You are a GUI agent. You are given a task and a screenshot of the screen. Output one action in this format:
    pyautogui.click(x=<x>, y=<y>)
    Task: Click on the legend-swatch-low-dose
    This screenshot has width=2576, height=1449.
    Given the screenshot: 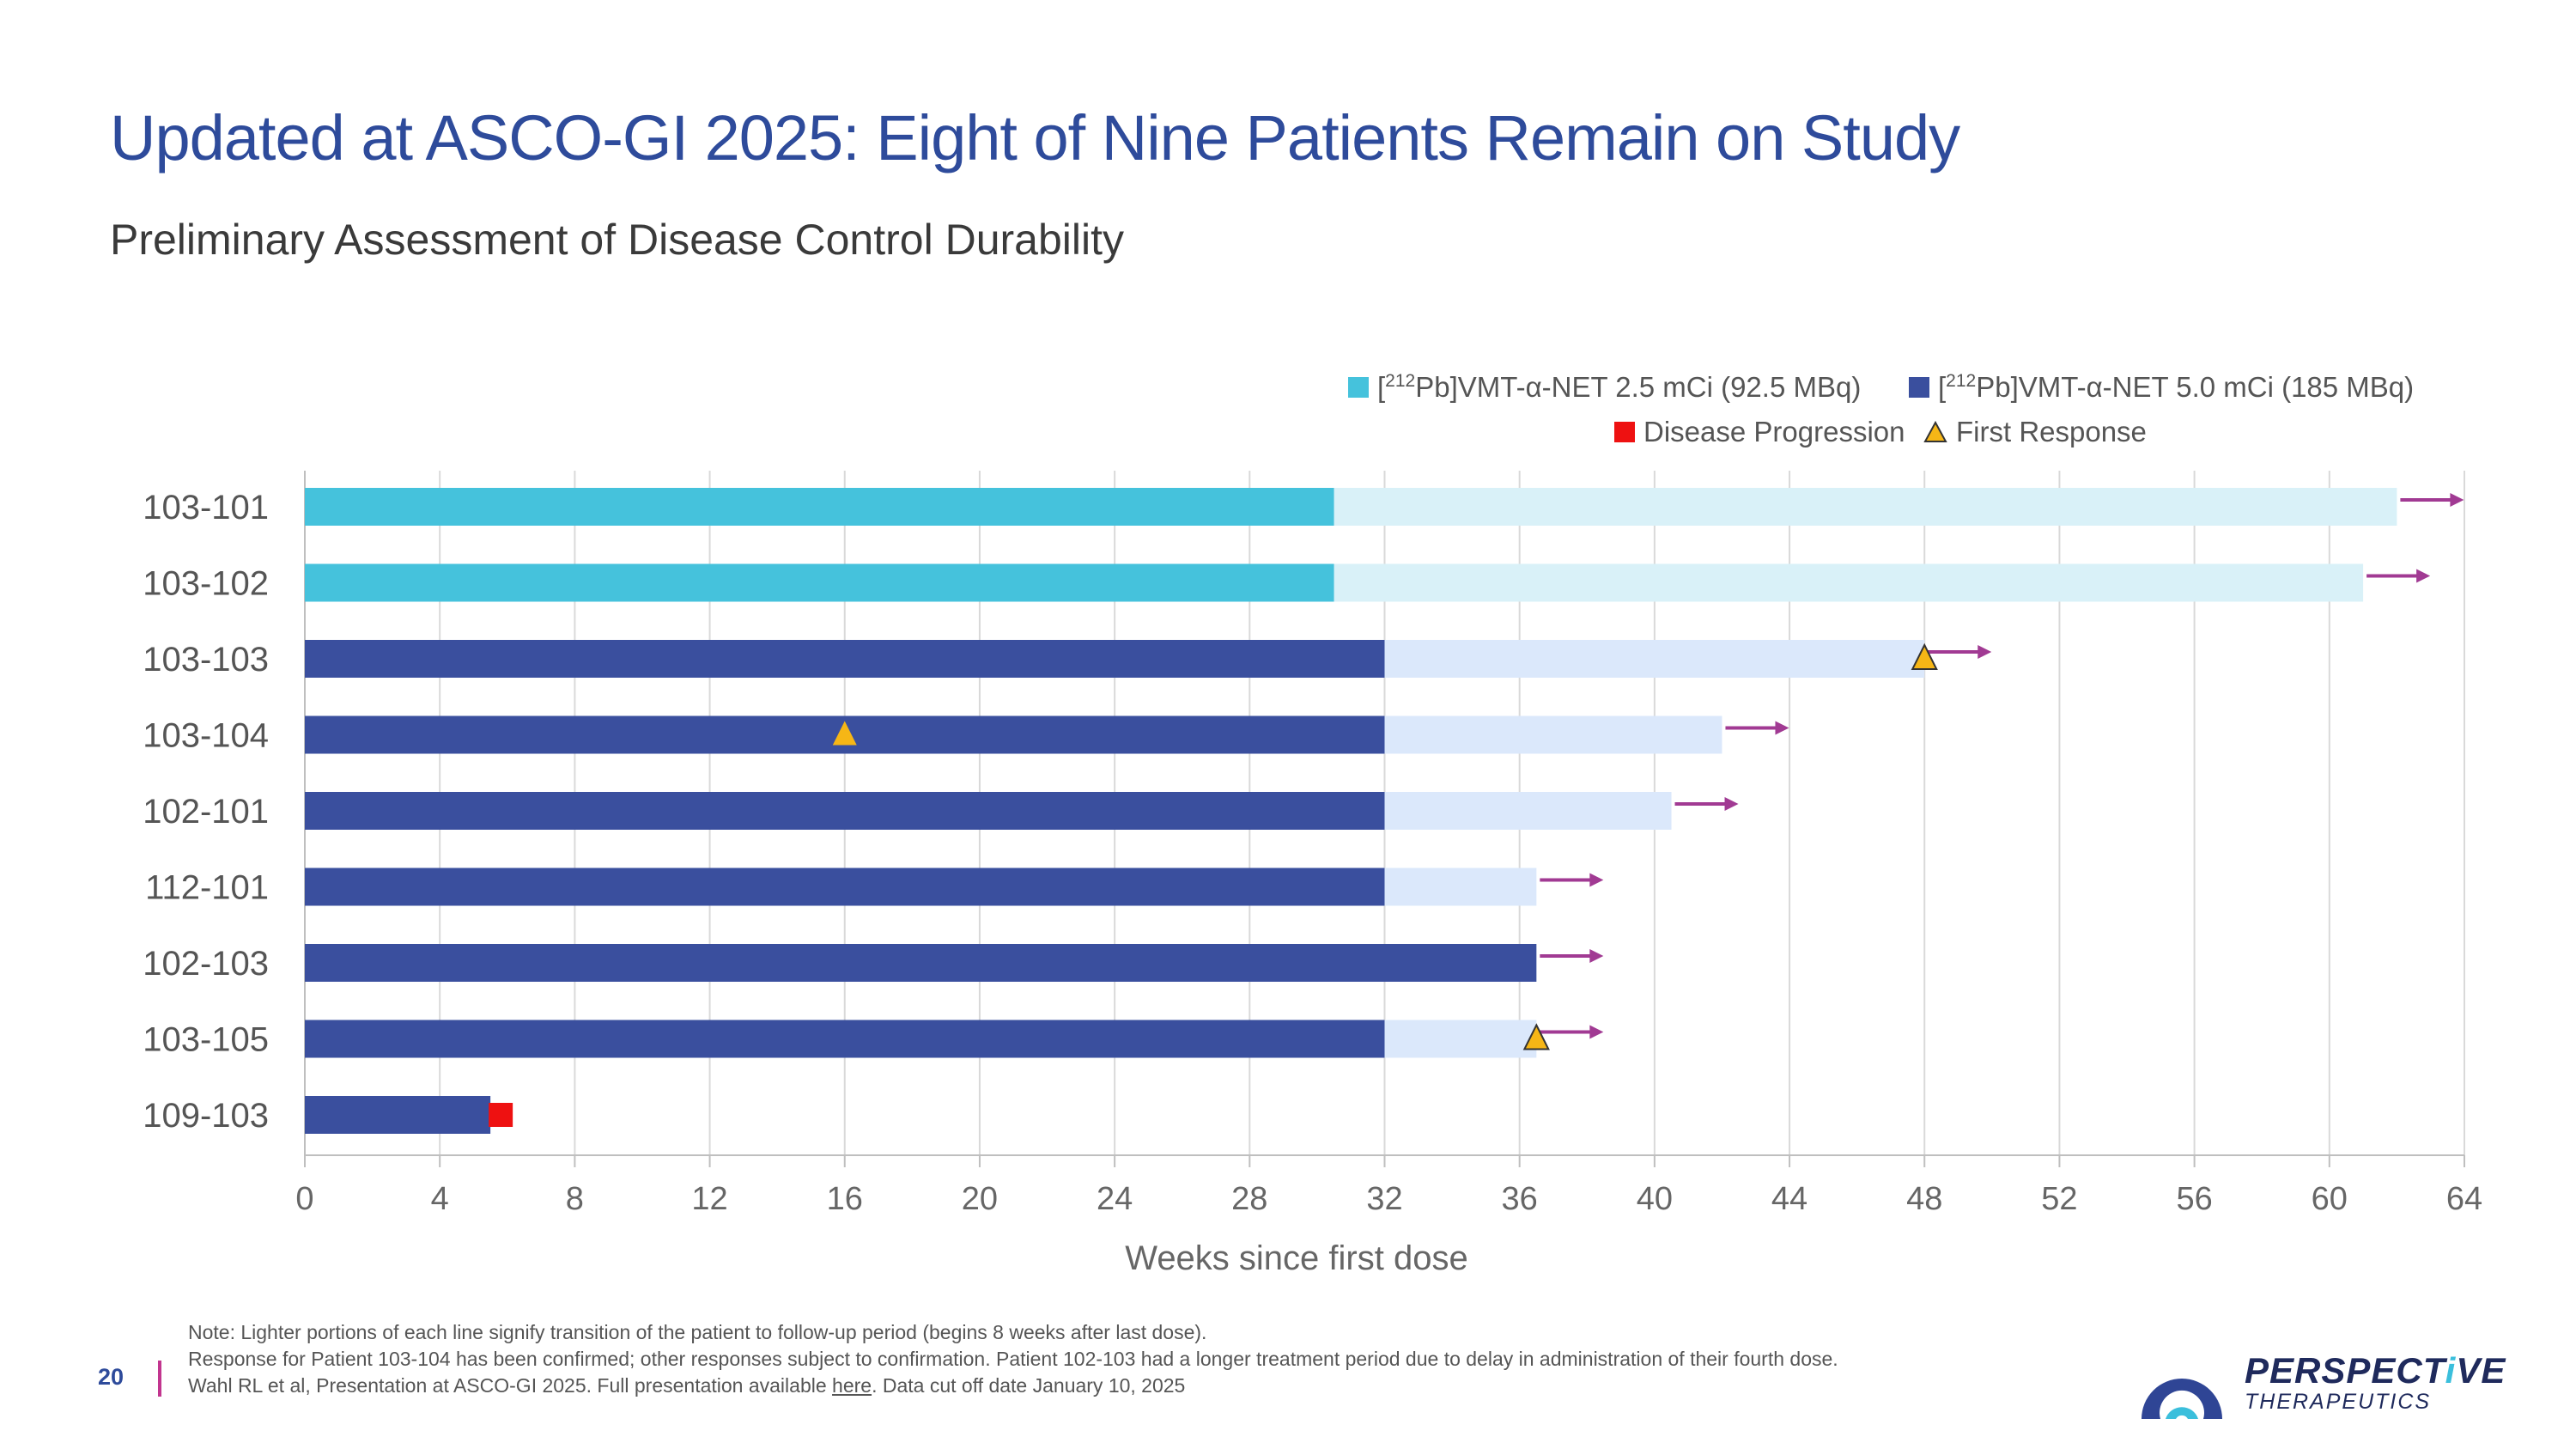 What is the action you would take?
    pyautogui.click(x=1358, y=387)
    